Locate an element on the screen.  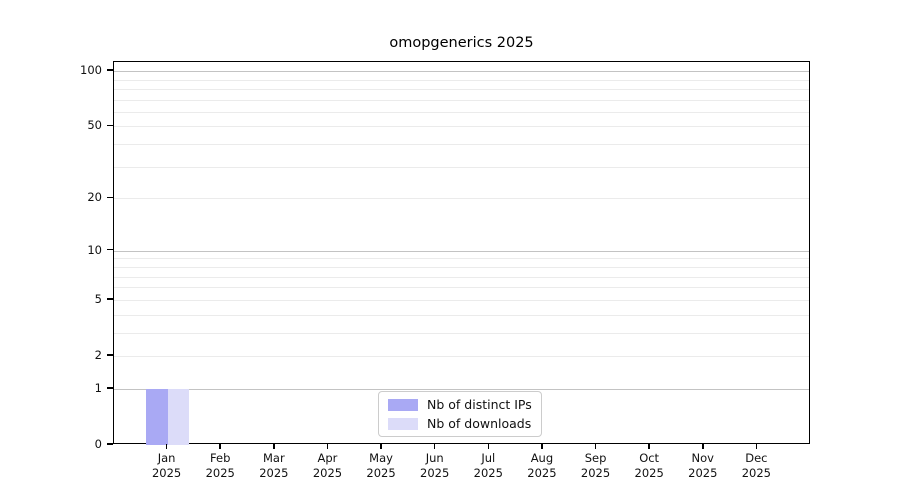
x-tick-label: Mar 2025 is located at coordinates (274, 465).